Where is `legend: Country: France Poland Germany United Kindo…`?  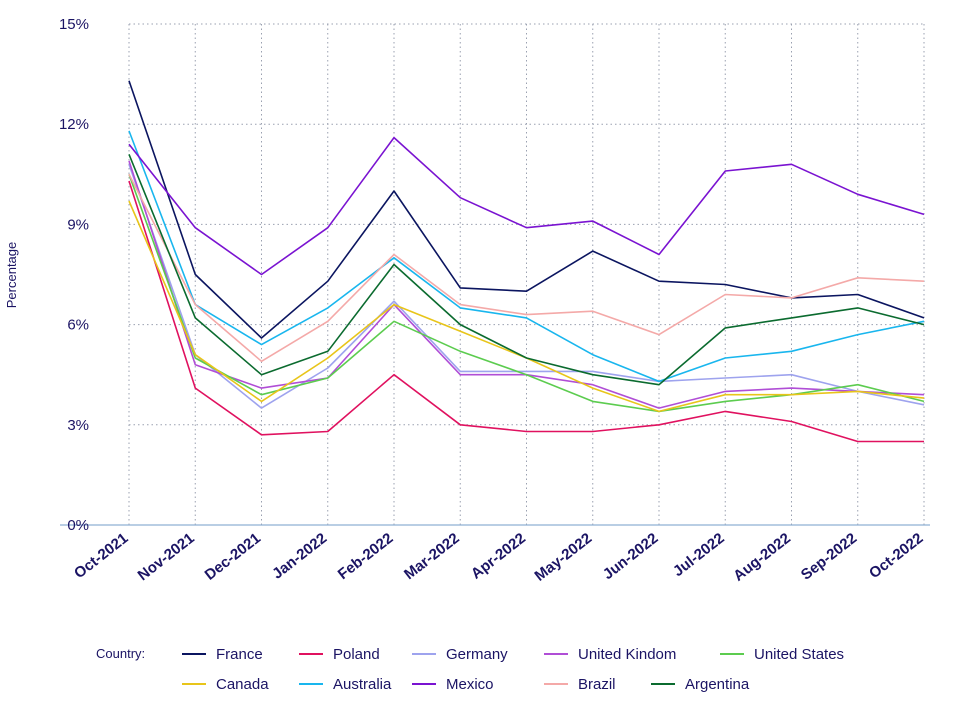
legend: Country: France Poland Germany United Kindo… is located at coordinates (480, 675).